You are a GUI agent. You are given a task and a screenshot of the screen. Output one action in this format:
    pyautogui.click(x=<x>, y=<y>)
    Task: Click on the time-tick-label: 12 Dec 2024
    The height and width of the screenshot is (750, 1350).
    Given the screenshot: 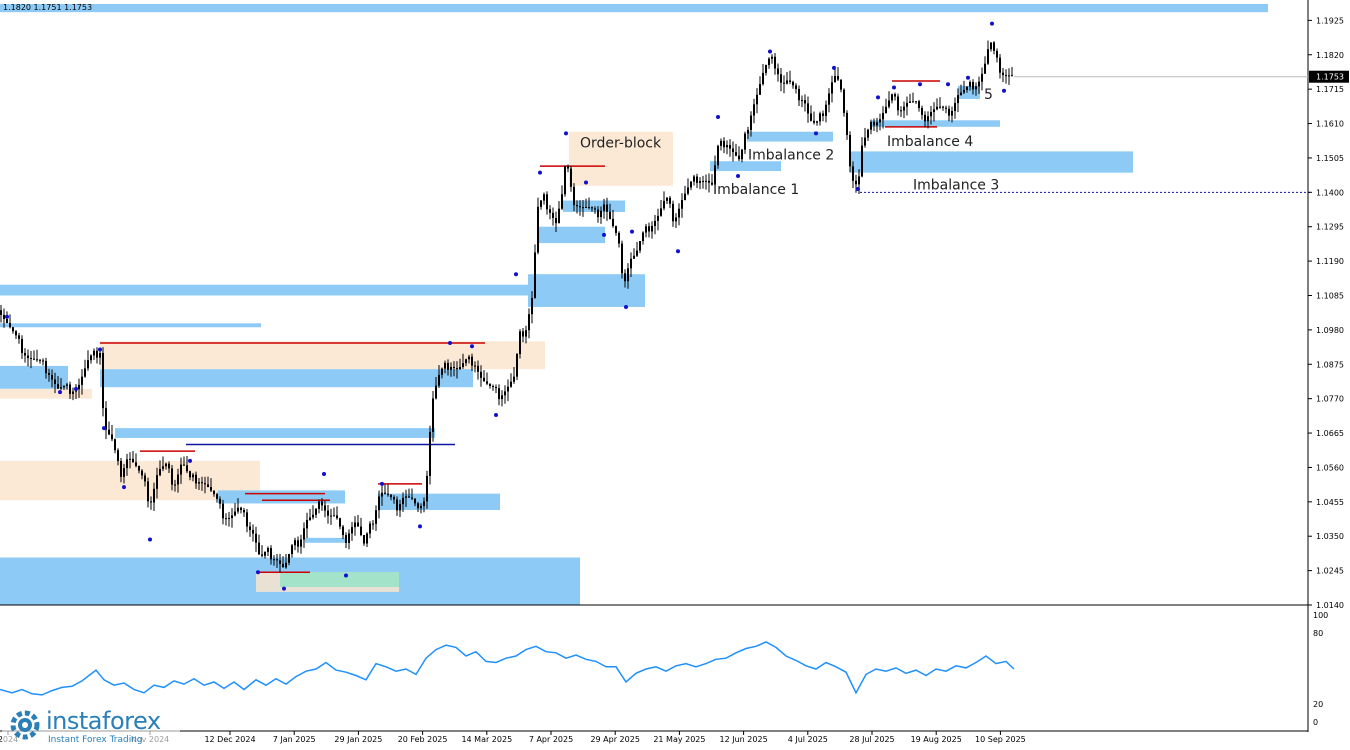 What is the action you would take?
    pyautogui.click(x=229, y=739)
    